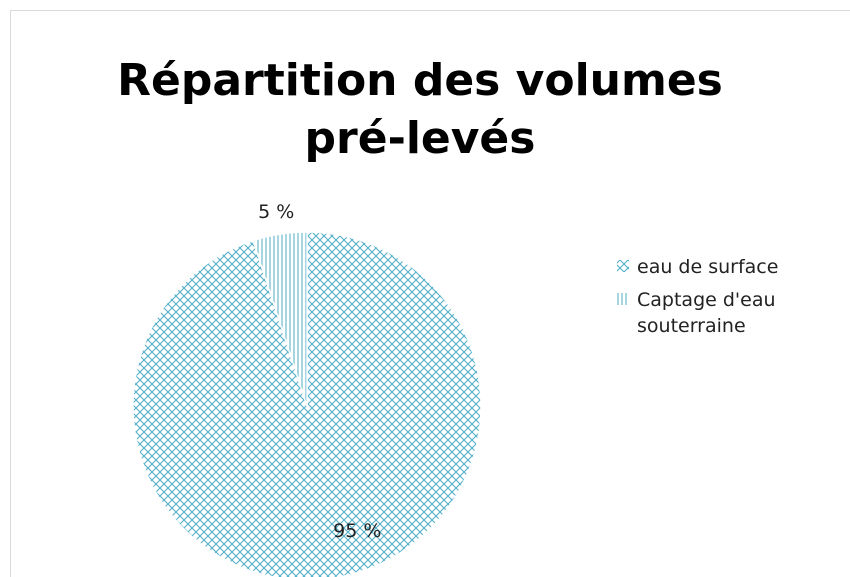 The image size is (850, 577). What do you see at coordinates (420, 109) in the screenshot?
I see `chart-title: Répartition des volumes pré-levés` at bounding box center [420, 109].